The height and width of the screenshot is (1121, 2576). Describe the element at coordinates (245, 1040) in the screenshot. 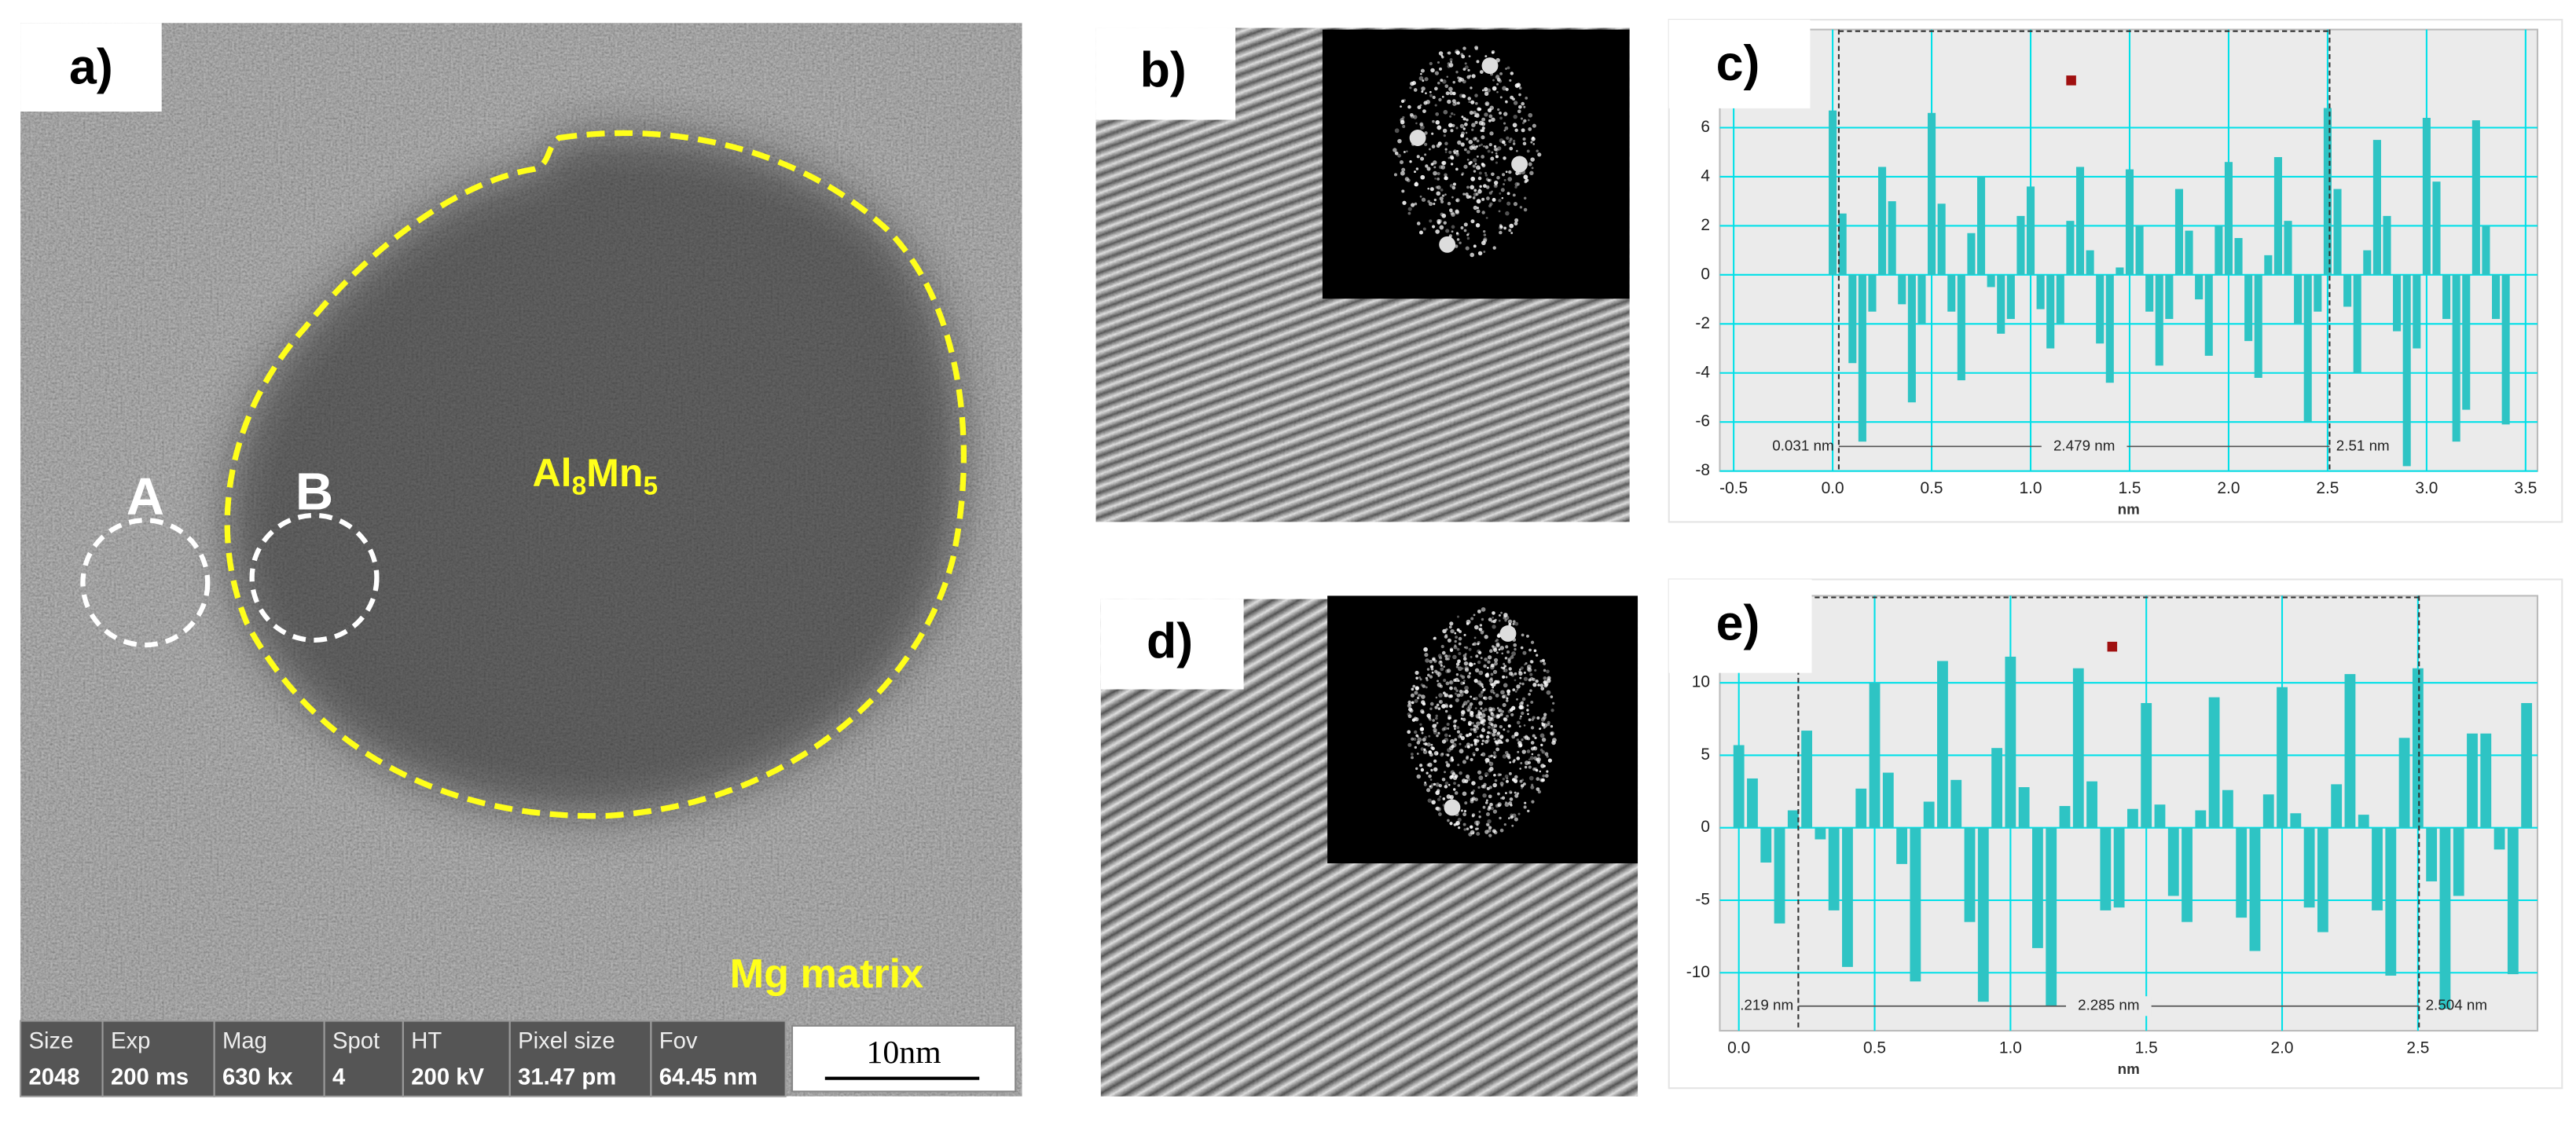

I see `info-name: Mag` at that location.